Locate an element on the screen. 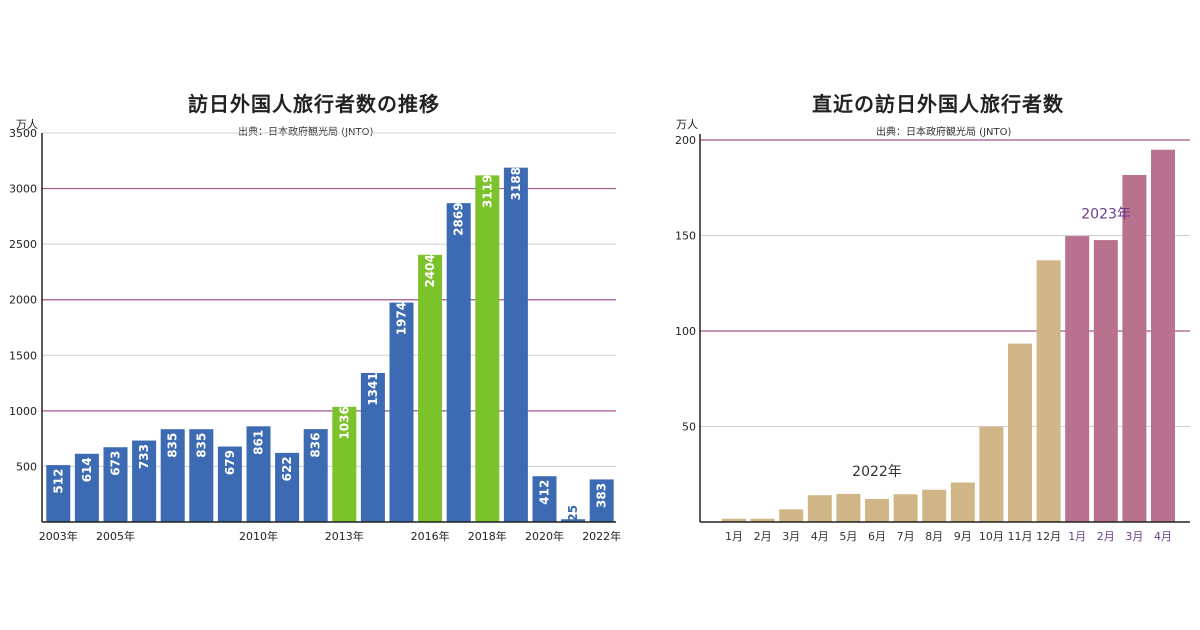 This screenshot has width=1200, height=630. left-x-tick-label: 2018年 is located at coordinates (487, 536).